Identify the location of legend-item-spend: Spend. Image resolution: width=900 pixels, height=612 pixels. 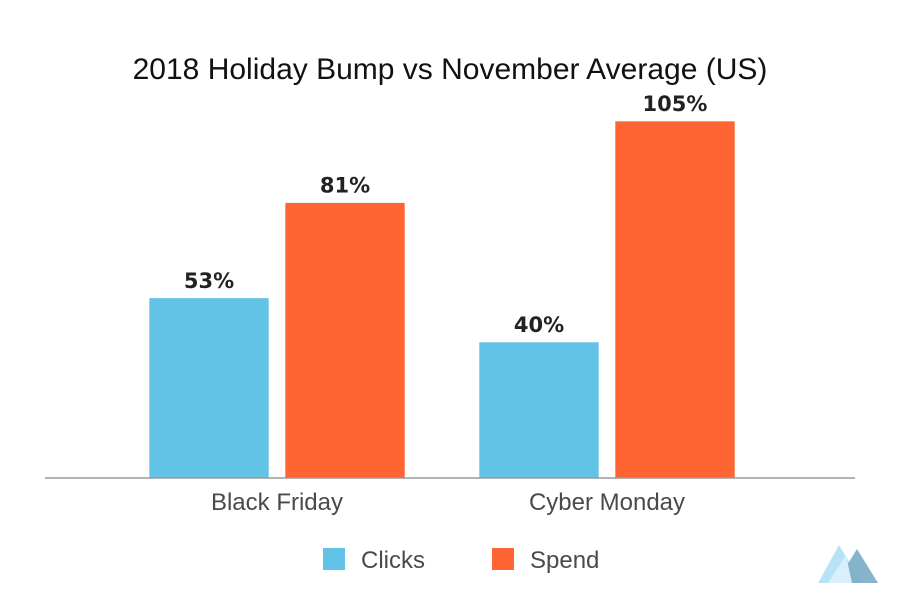
(545, 560).